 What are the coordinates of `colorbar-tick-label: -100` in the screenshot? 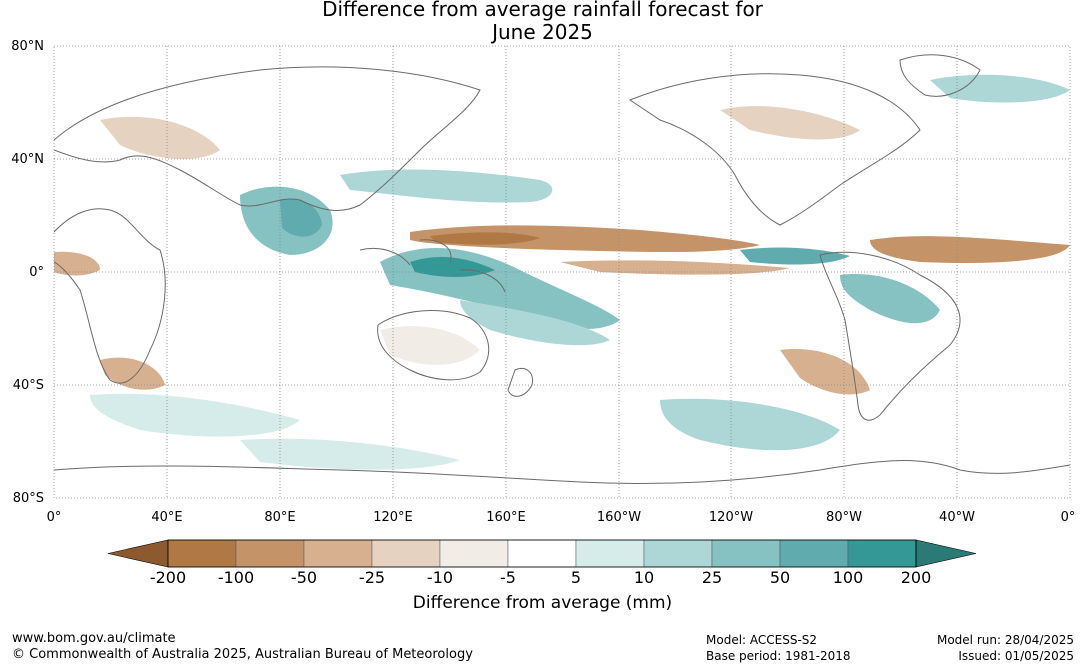 It's located at (236, 577).